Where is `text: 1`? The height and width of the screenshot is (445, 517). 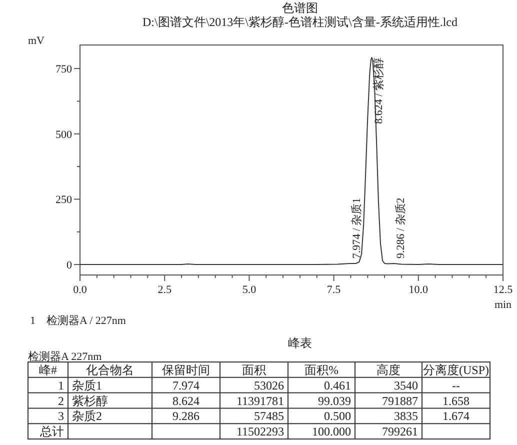 text: 1 is located at coordinates (61, 385).